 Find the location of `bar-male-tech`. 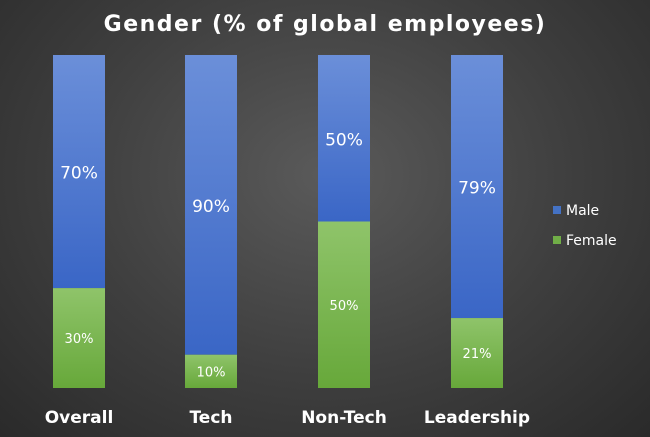

bar-male-tech is located at coordinates (211, 205).